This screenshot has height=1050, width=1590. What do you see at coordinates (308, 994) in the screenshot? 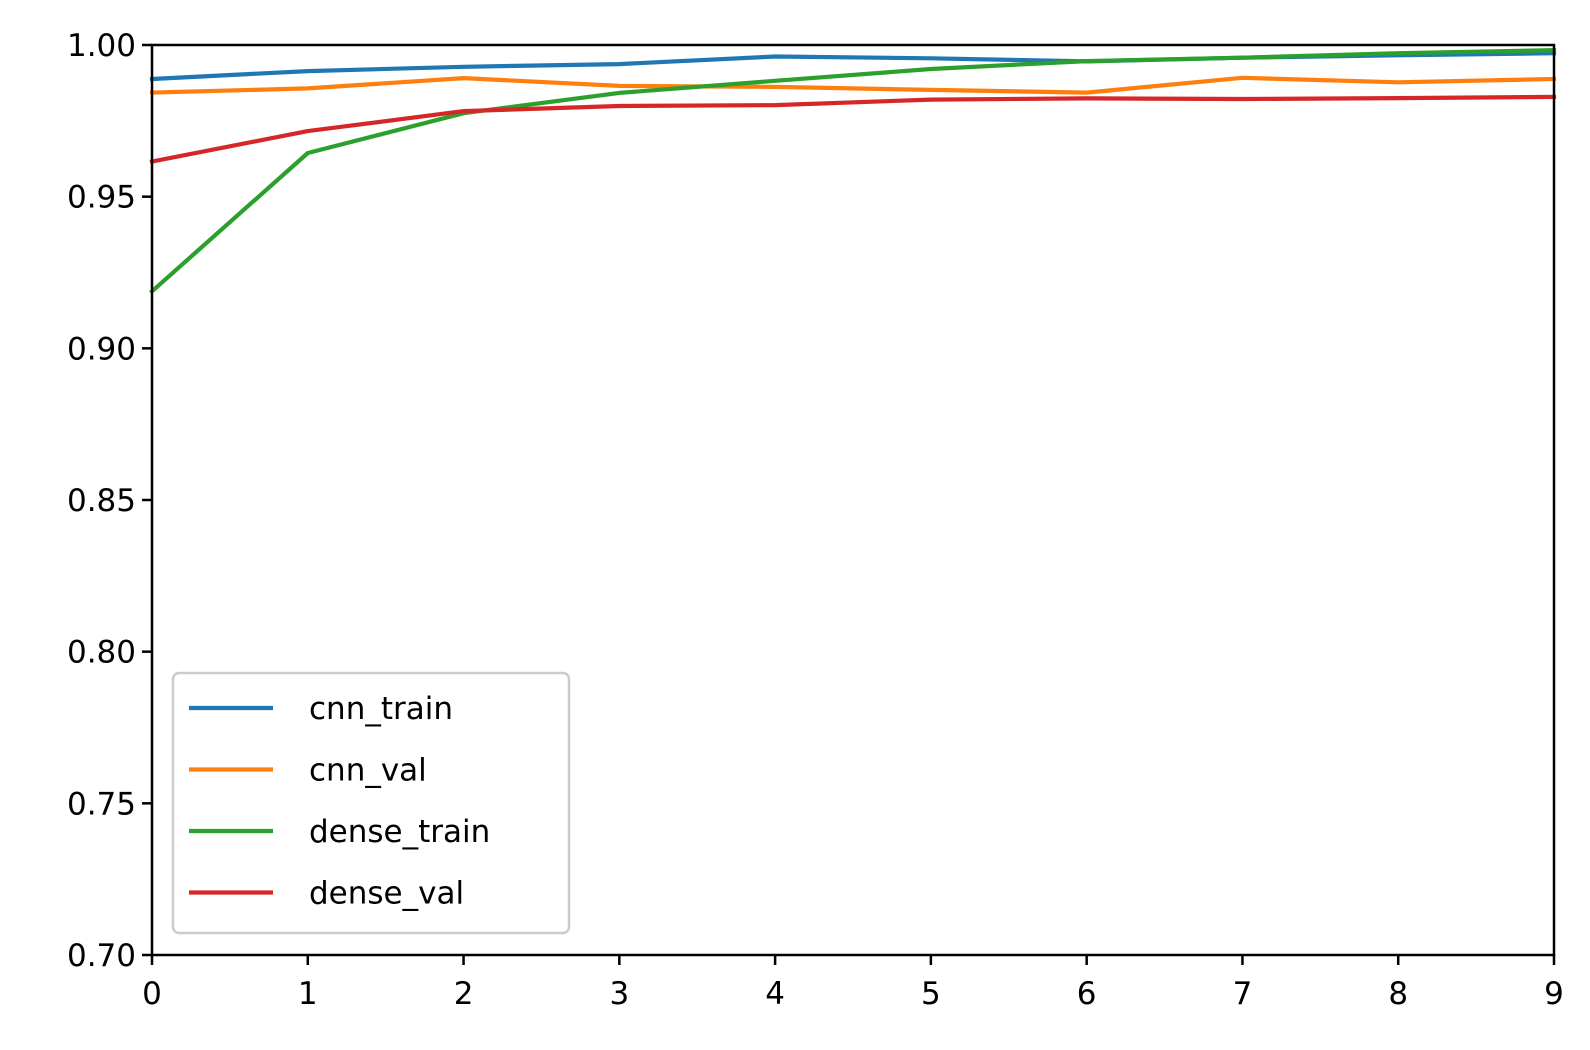
I see `x-tick-label: 1` at bounding box center [308, 994].